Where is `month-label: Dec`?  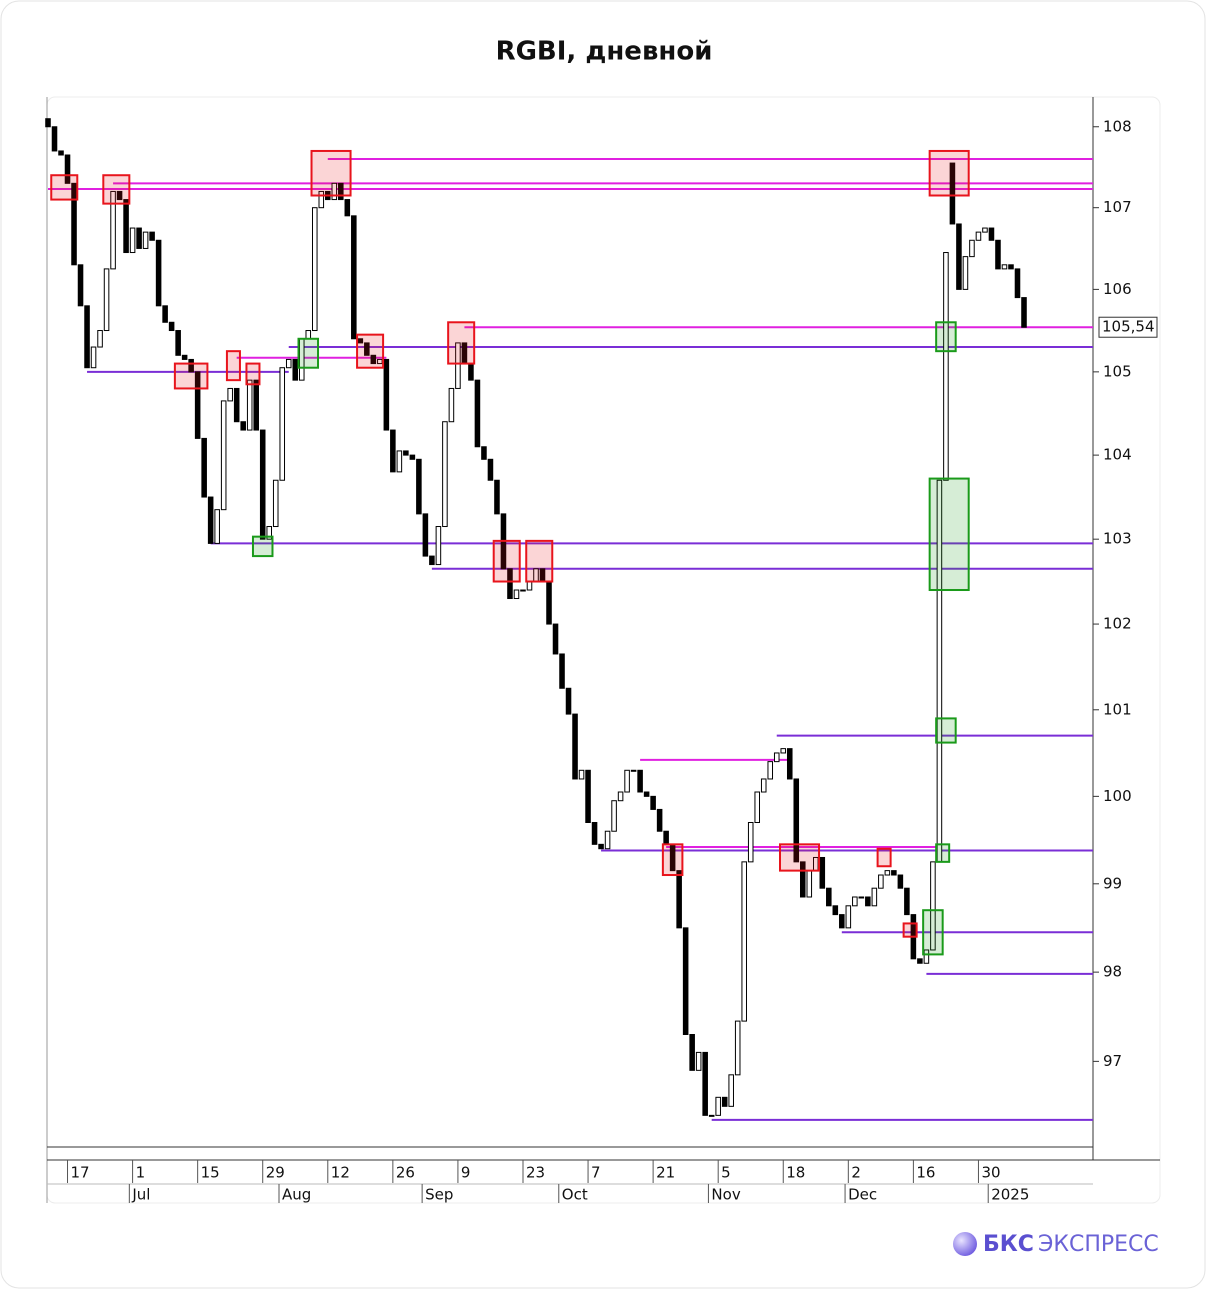
month-label: Dec is located at coordinates (862, 1195).